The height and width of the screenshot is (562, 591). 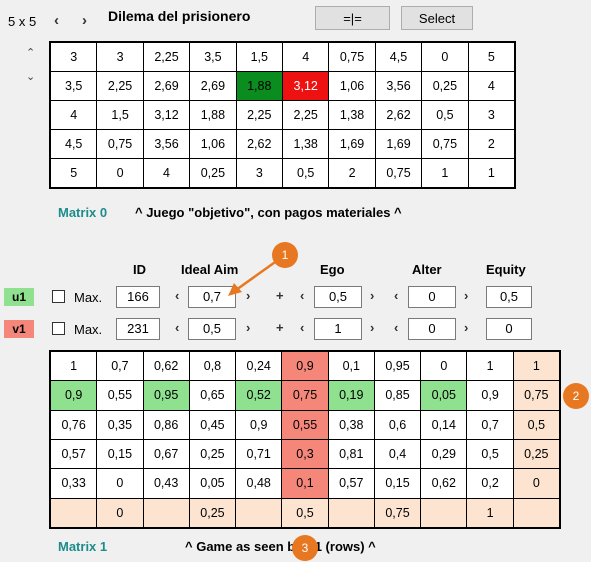 What do you see at coordinates (166, 57) in the screenshot?
I see `matrix0-cell: 2,25` at bounding box center [166, 57].